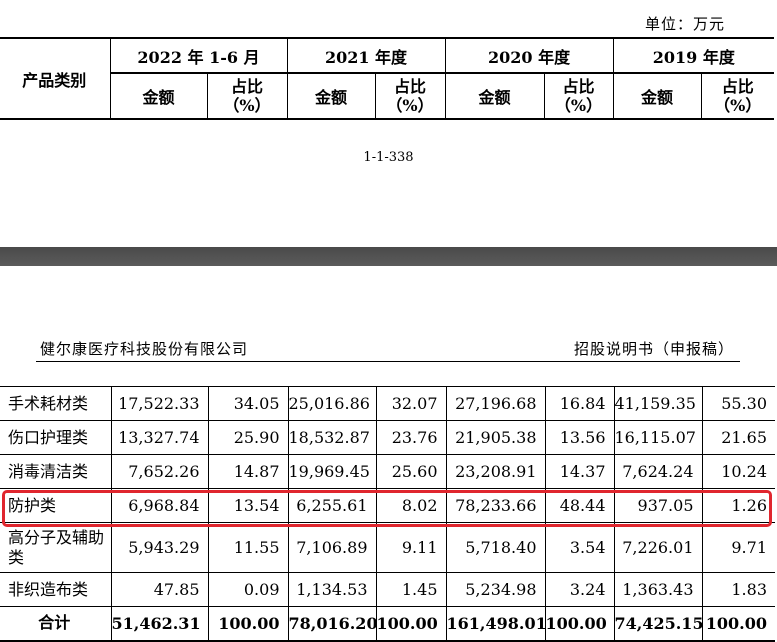 This screenshot has height=642, width=777. Describe the element at coordinates (332, 403) in the screenshot. I see `value-cell: 25,016.86` at that location.